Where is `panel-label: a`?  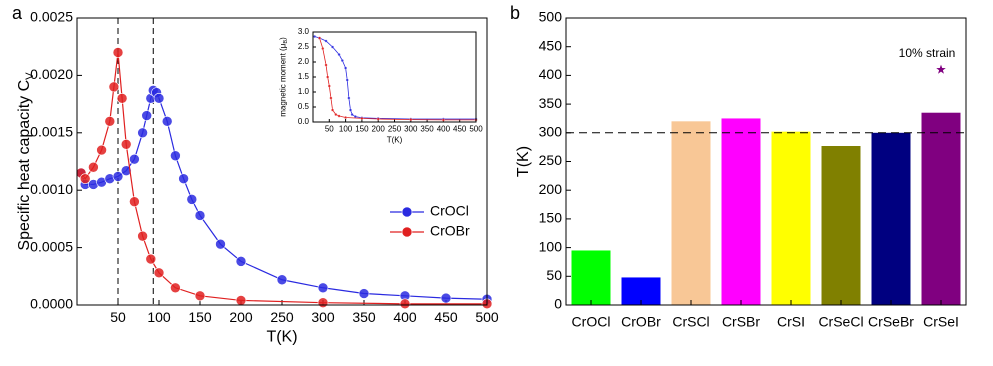
panel-label: a is located at coordinates (17, 13).